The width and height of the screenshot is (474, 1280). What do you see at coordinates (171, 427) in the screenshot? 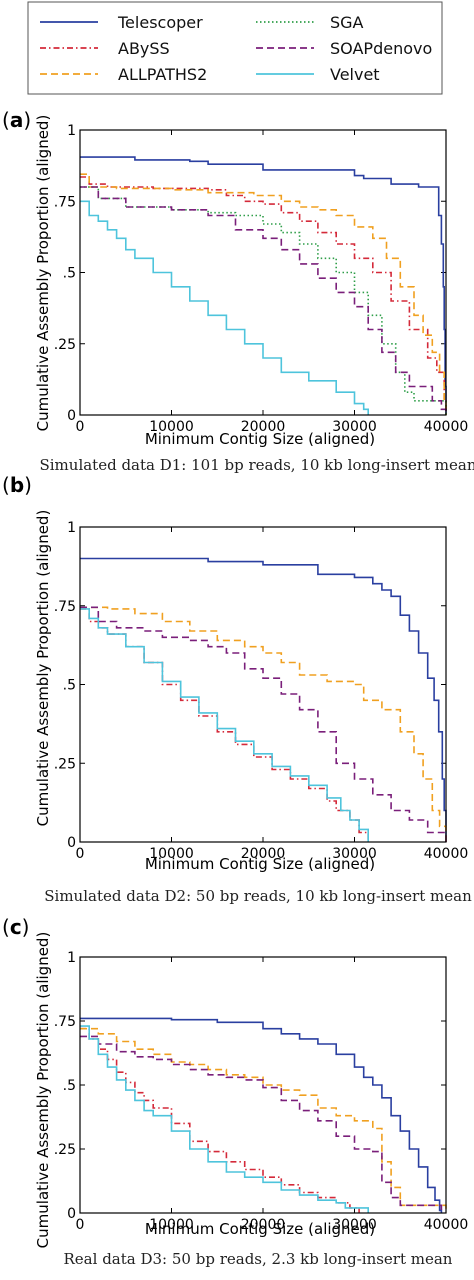
I see `panel-a-x-tick-label: 10000` at bounding box center [171, 427].